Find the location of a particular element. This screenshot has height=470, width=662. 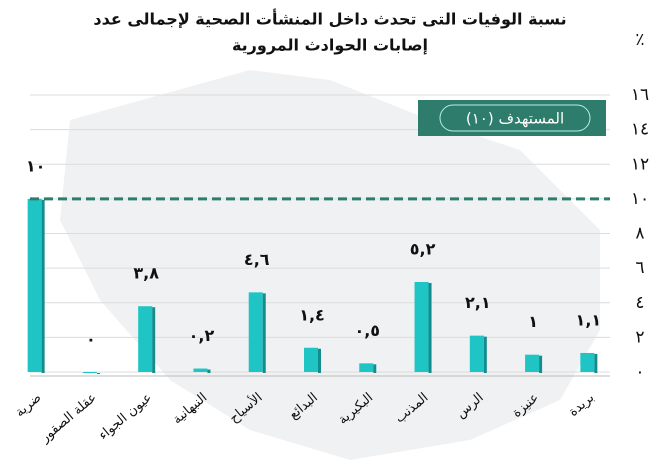

value-label: ٠ is located at coordinates (91, 339).